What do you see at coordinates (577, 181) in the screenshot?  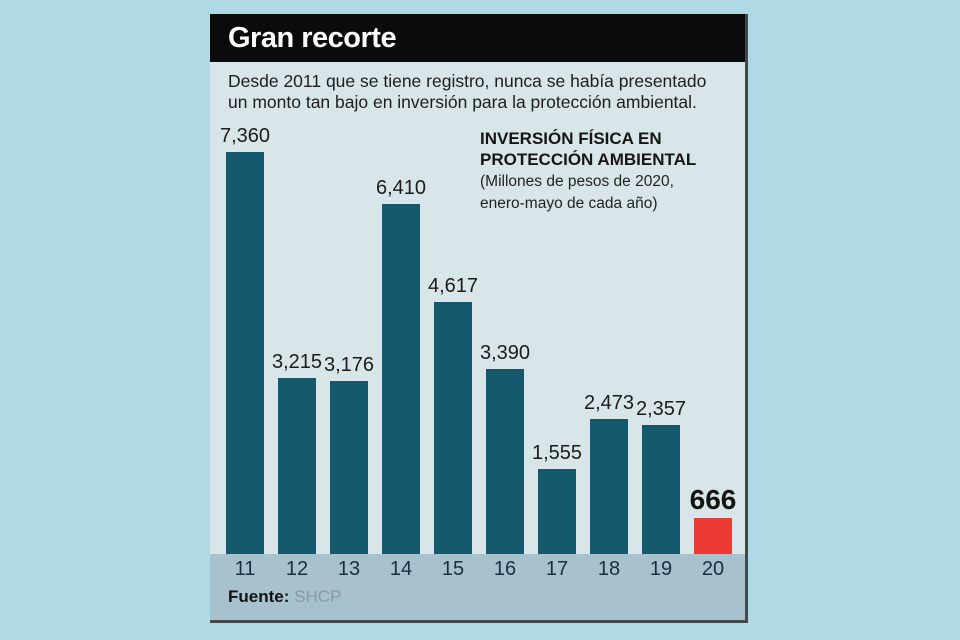 I see `chart-subtitle-line-1: (Millones de pesos de 2020,` at bounding box center [577, 181].